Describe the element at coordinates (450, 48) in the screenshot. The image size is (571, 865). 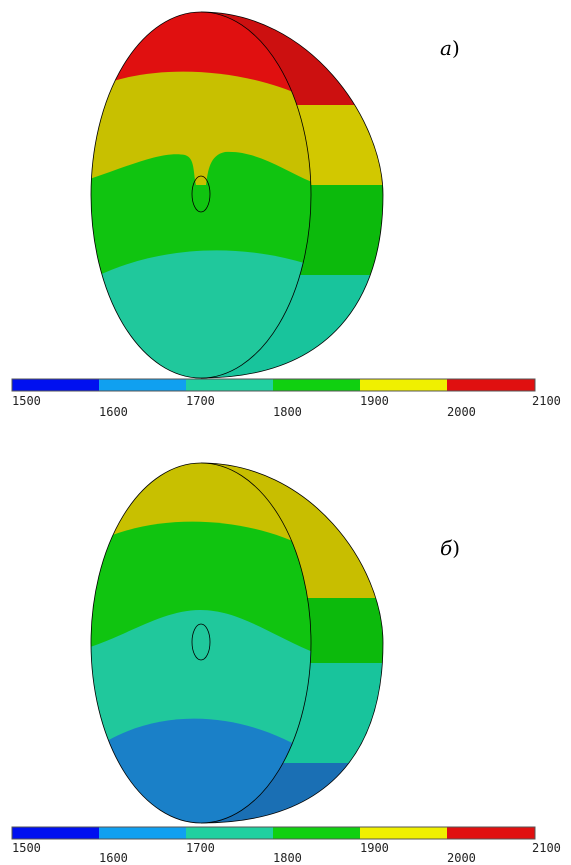
I see `panel-a-label: а)` at that location.